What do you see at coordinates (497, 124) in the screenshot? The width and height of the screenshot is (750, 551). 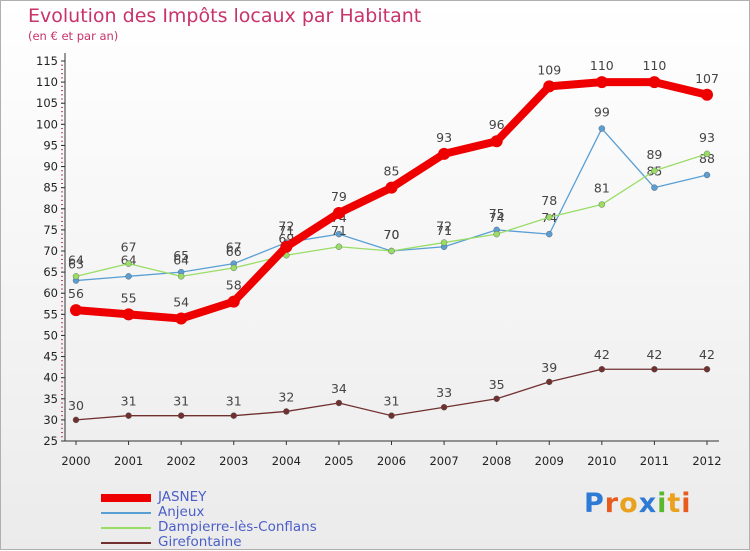 I see `data-label: 96` at bounding box center [497, 124].